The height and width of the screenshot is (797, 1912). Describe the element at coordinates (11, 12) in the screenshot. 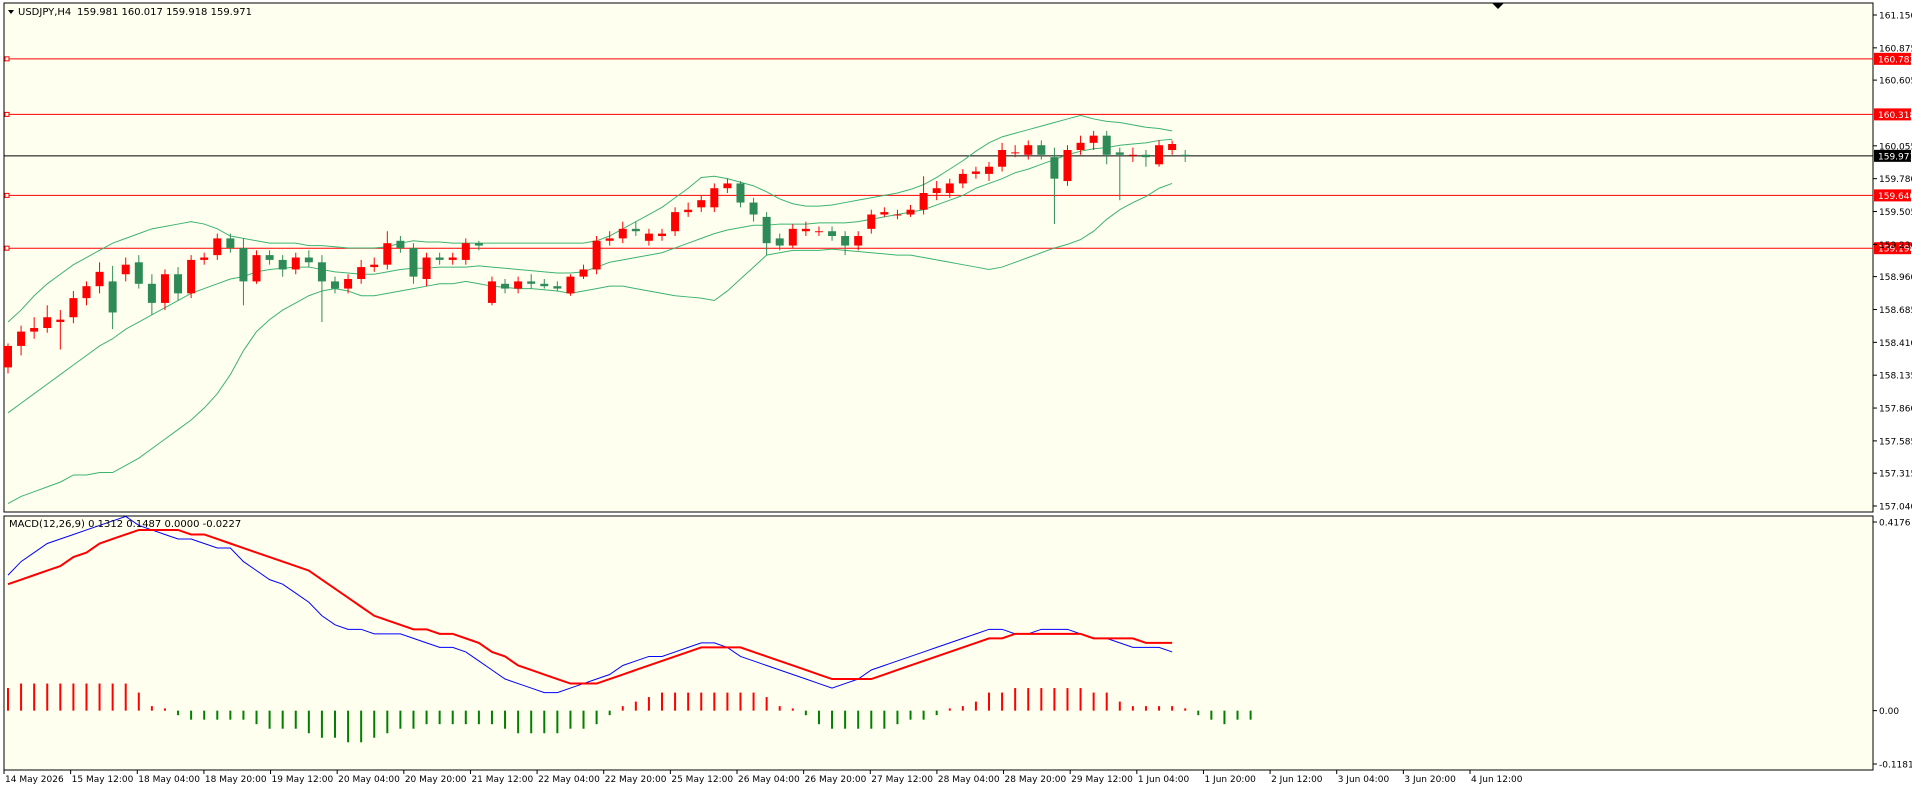

I see `dropdown-arrow-icon` at that location.